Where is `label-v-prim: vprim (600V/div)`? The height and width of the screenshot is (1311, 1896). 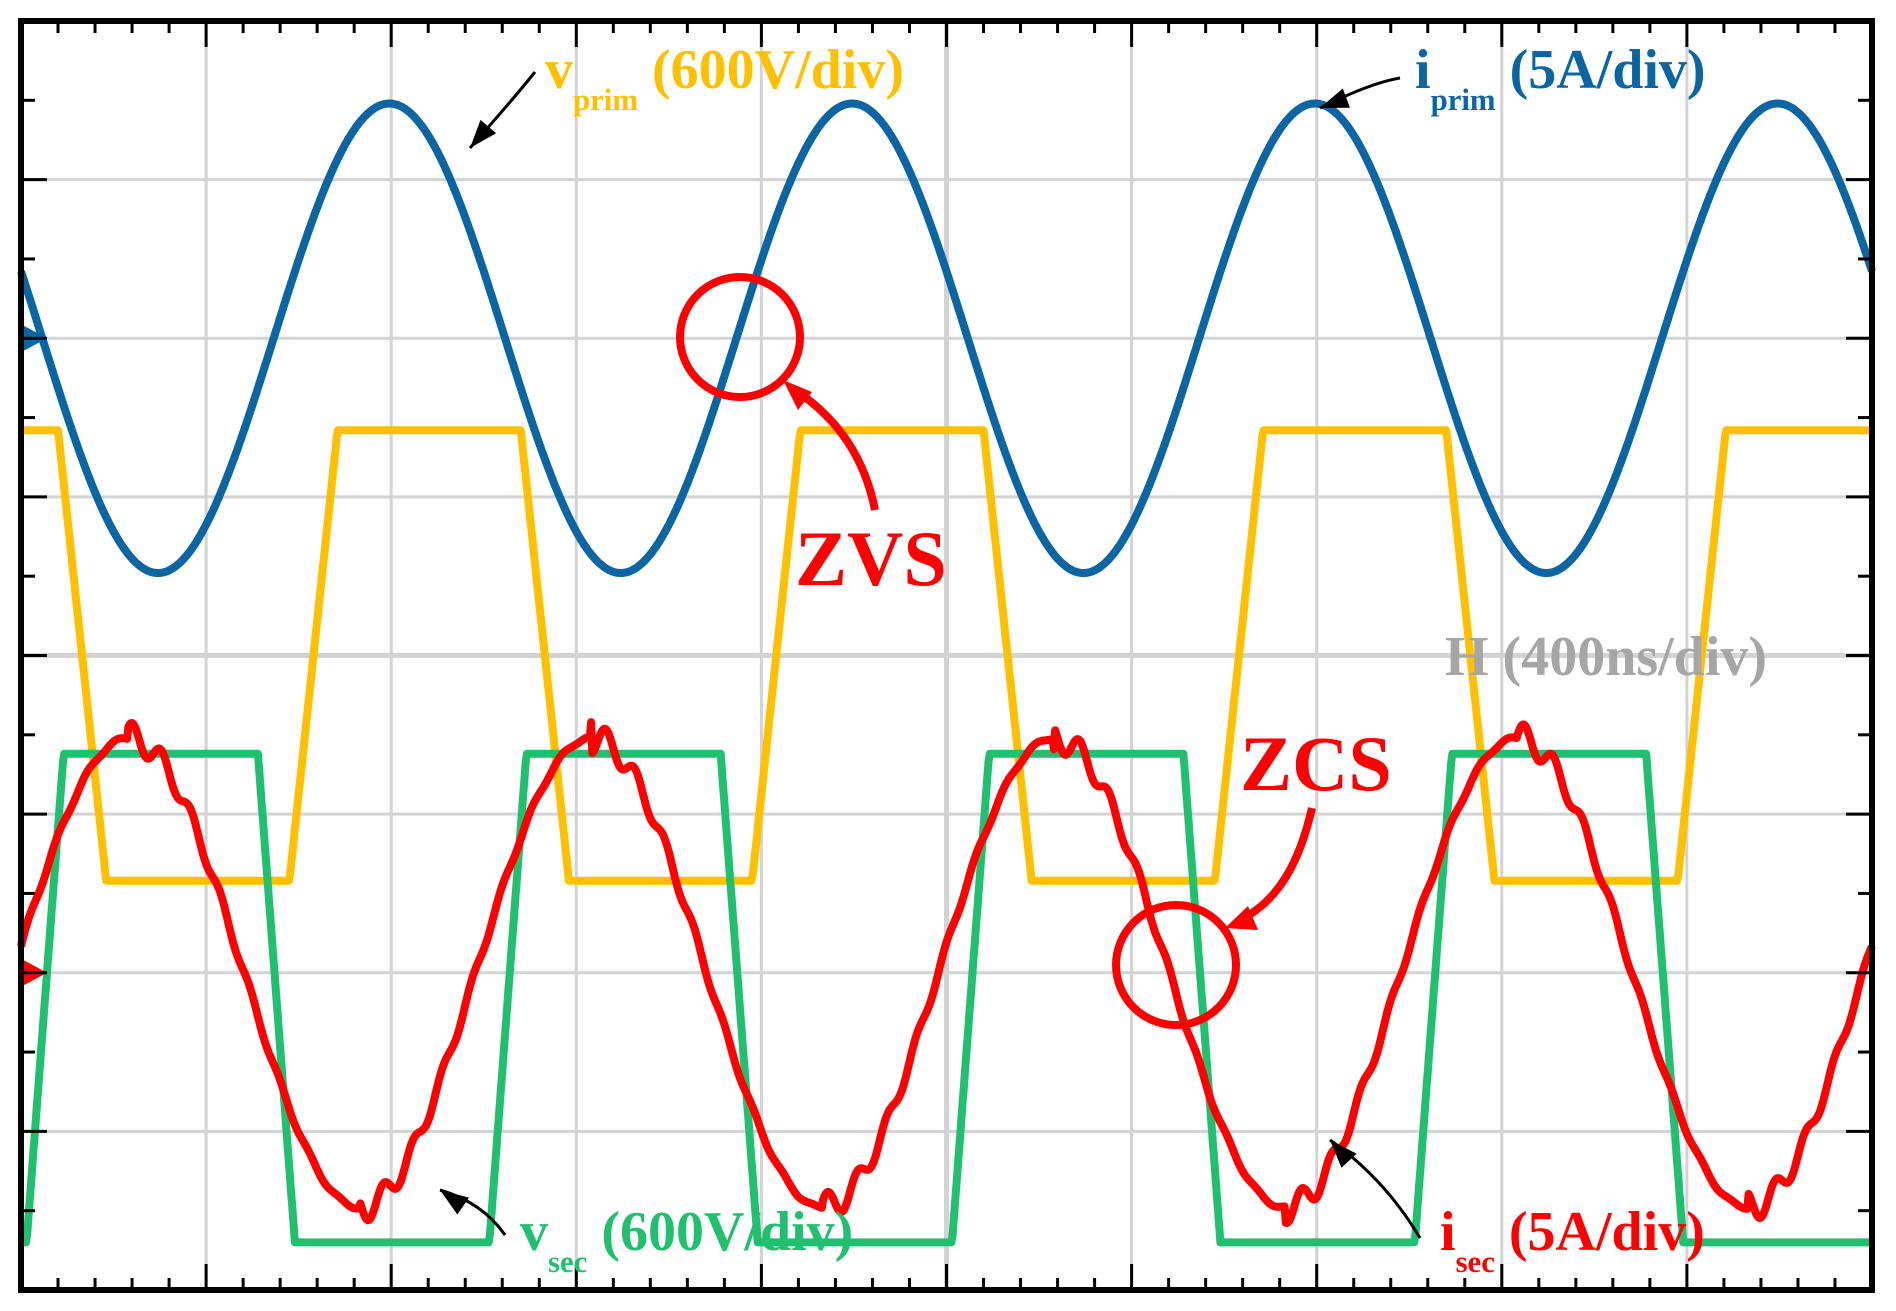 label-v-prim: vprim (600V/div) is located at coordinates (724, 78).